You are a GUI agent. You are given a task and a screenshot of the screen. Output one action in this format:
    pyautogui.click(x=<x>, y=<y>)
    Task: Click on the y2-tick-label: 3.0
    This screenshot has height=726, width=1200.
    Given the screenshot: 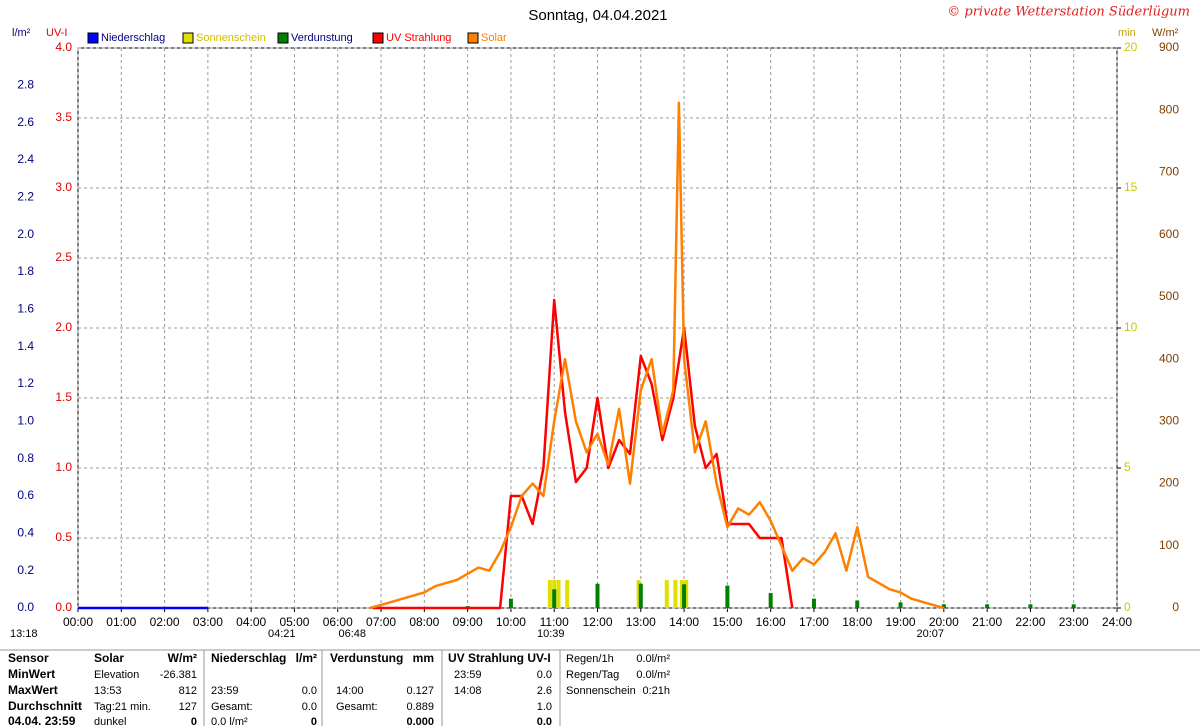 What is the action you would take?
    pyautogui.click(x=63, y=187)
    